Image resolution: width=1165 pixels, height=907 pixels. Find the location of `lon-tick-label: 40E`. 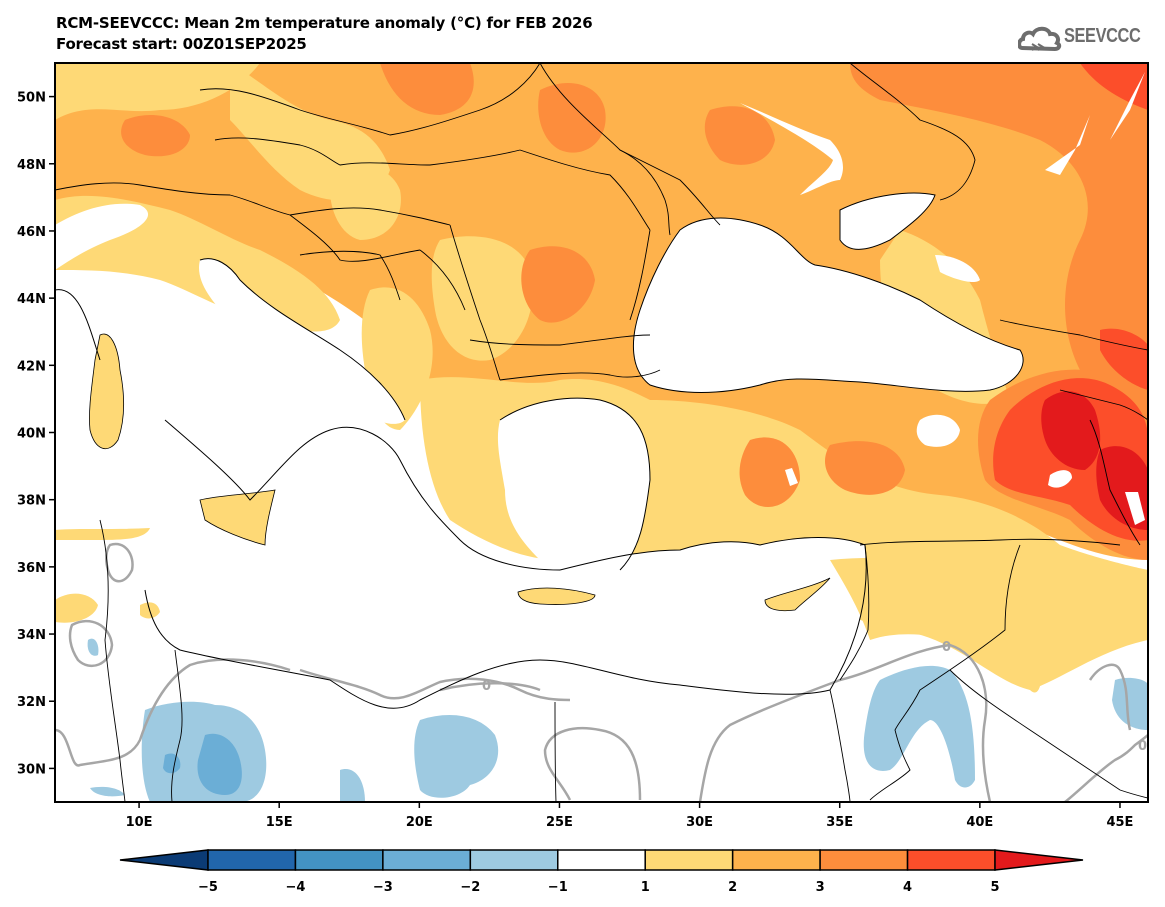

lon-tick-label: 40E is located at coordinates (979, 822).